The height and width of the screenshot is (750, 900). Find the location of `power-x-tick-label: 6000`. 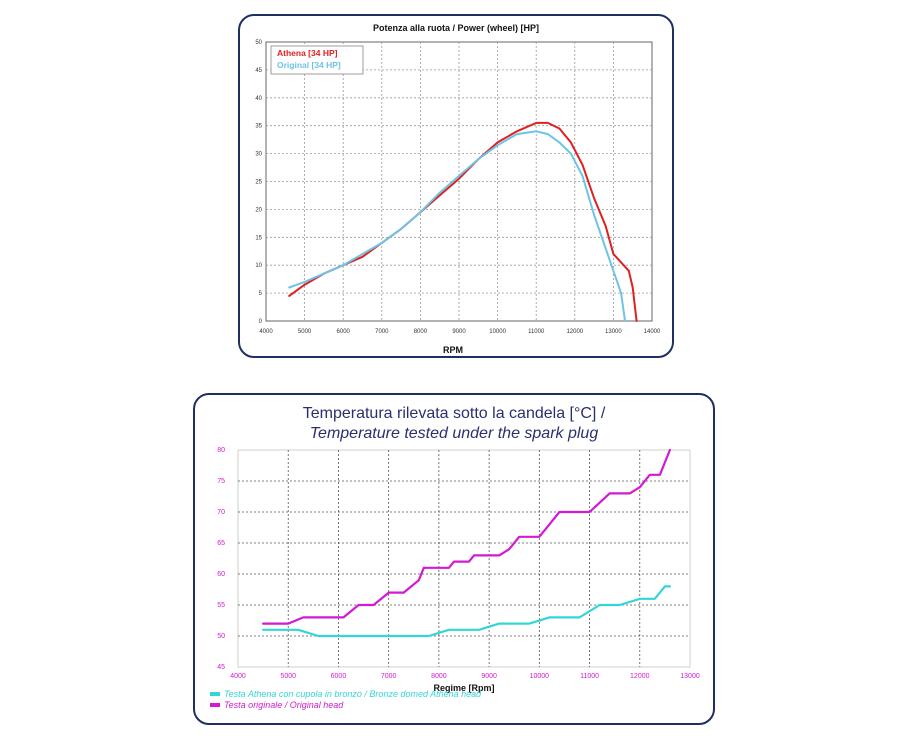

power-x-tick-label: 6000 is located at coordinates (344, 332).